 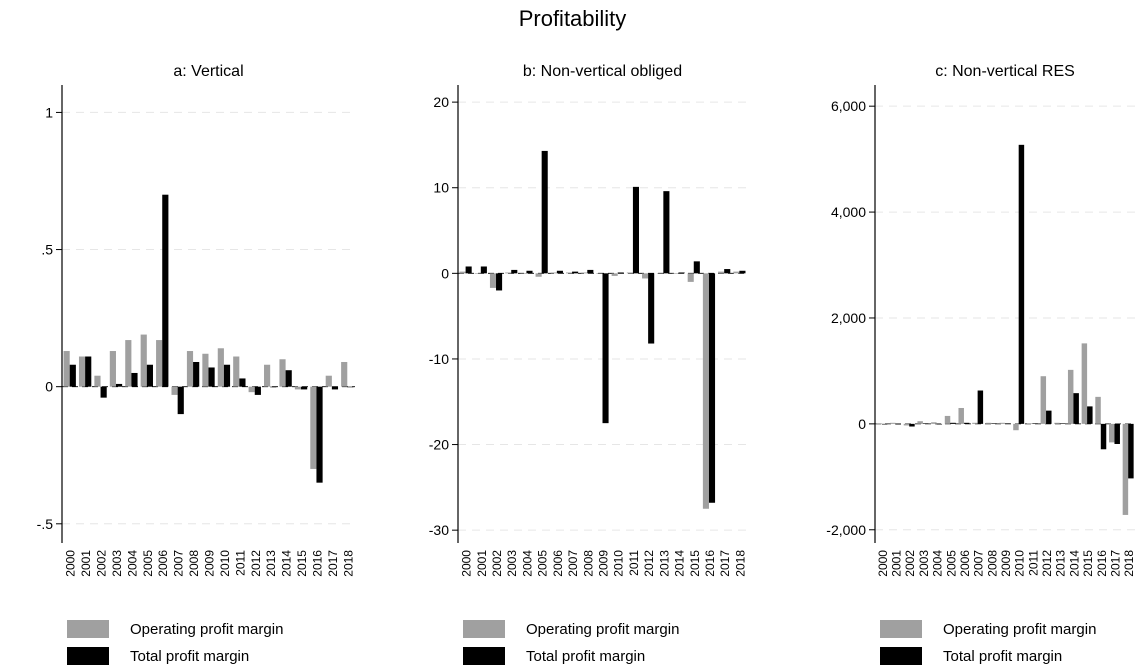 What do you see at coordinates (45, 524) in the screenshot?
I see `y-tick-label: -.5` at bounding box center [45, 524].